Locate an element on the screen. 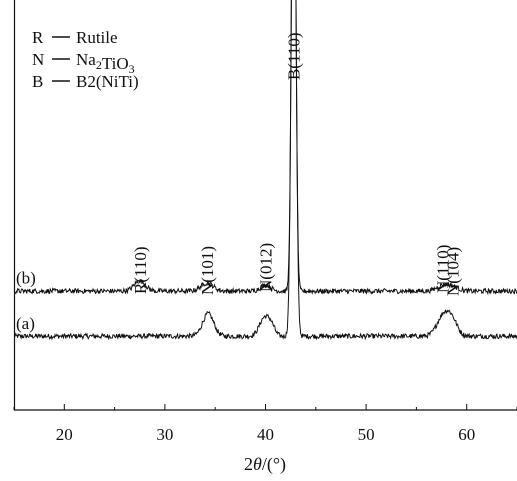 This screenshot has height=481, width=517. annotation-n110: N(110) is located at coordinates (443, 269).